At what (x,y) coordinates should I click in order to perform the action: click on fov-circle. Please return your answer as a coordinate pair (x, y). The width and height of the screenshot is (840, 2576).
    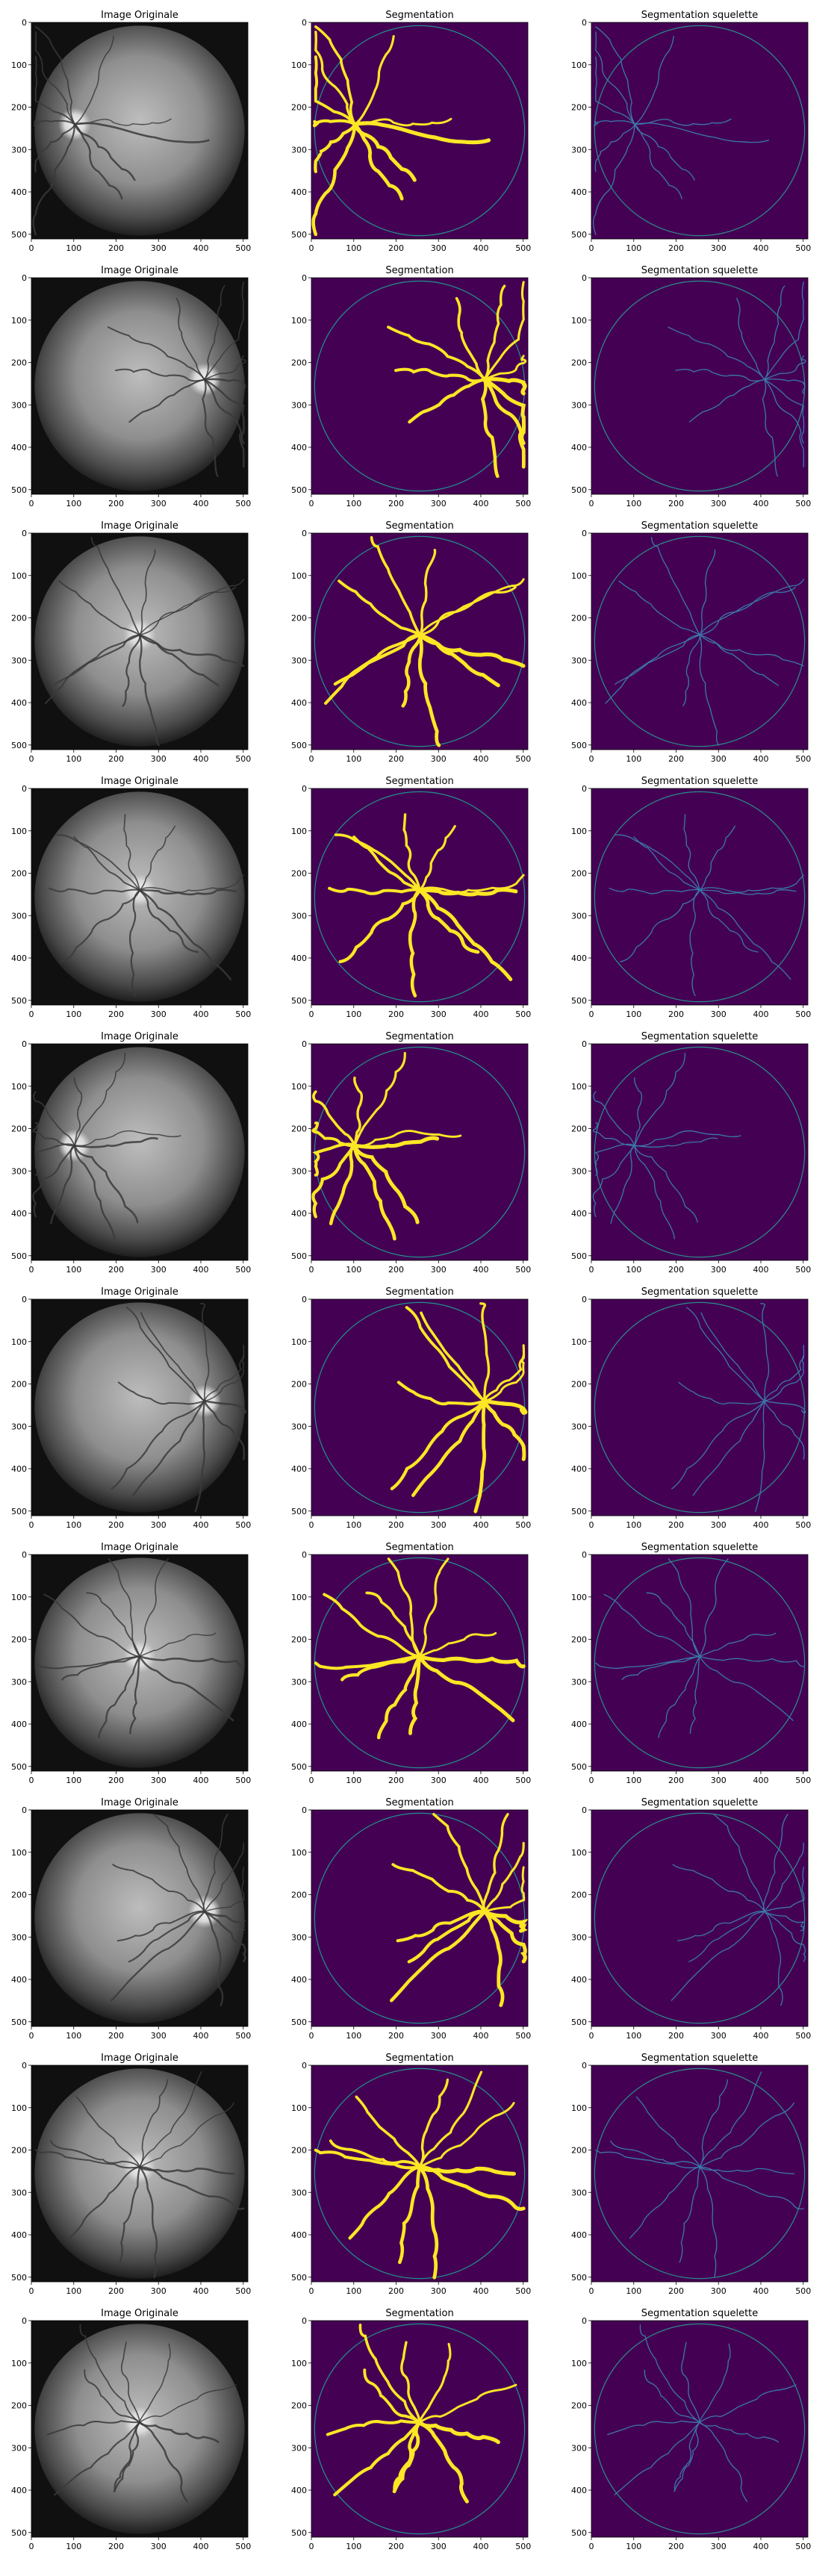
    Looking at the image, I should click on (700, 1407).